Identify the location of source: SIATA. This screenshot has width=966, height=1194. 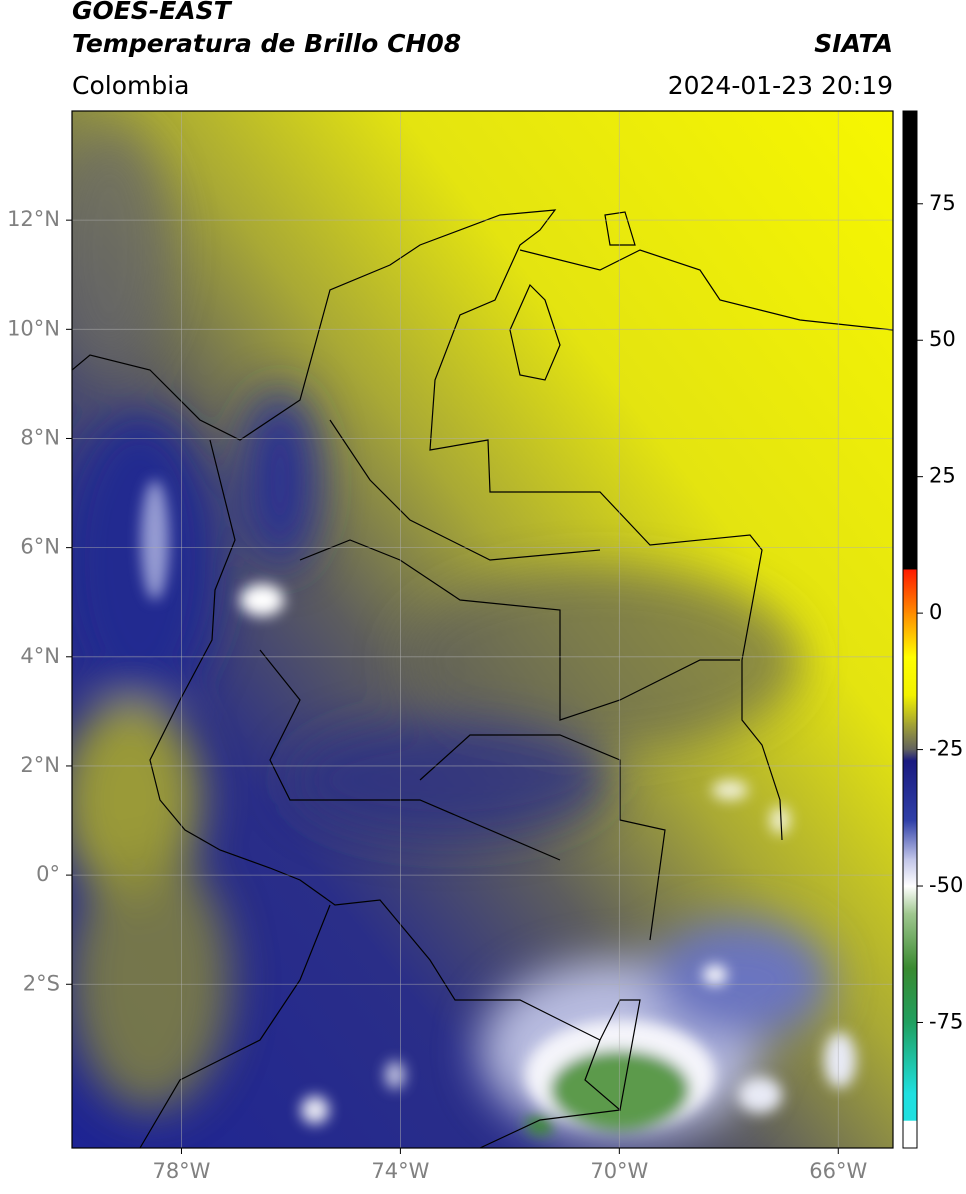
(853, 43).